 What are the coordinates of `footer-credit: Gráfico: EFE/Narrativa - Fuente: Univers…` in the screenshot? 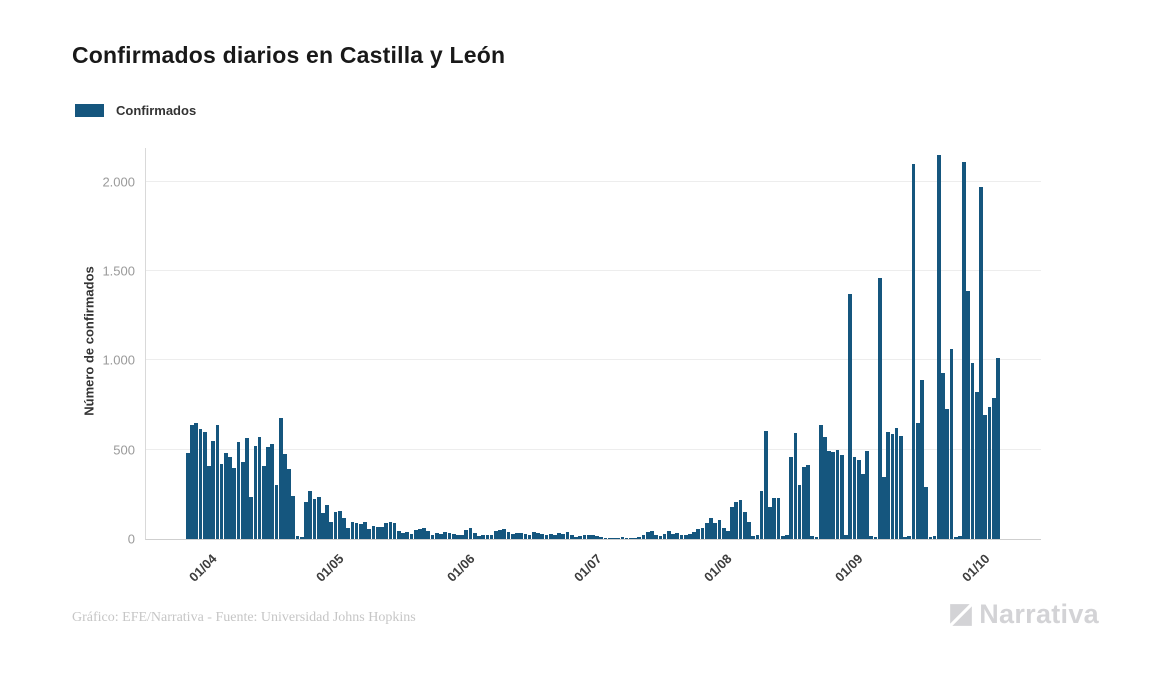 It's located at (244, 617).